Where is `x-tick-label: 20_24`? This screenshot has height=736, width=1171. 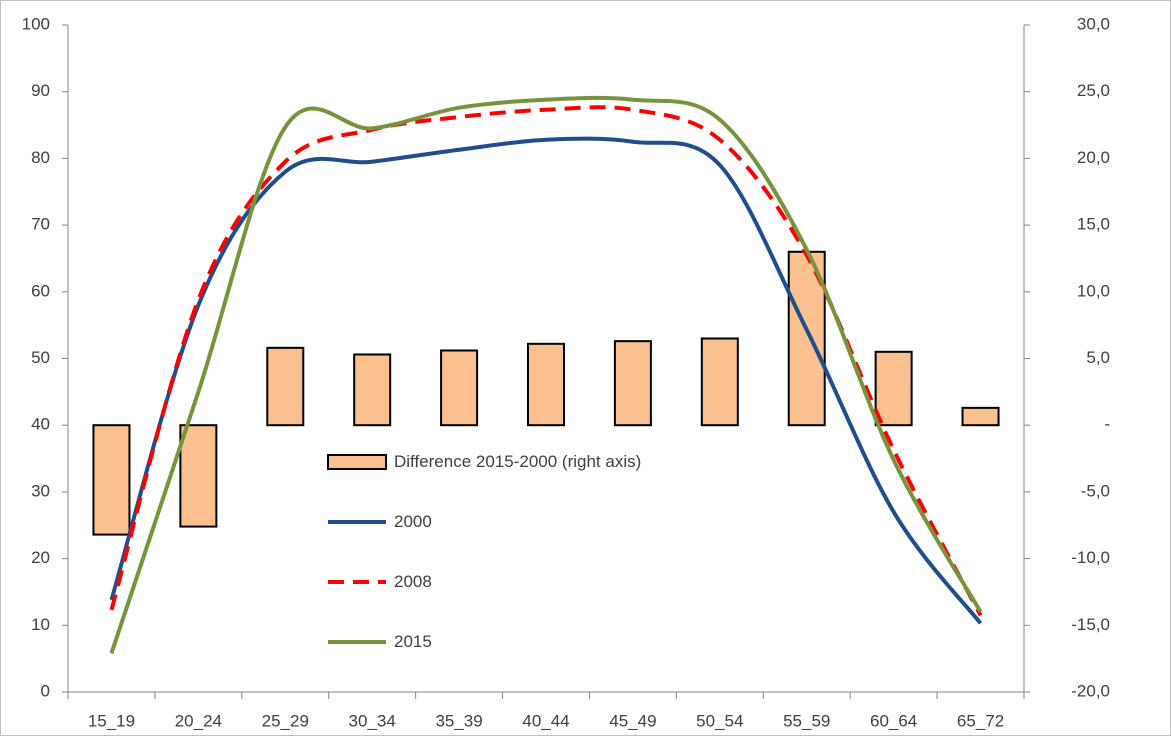
x-tick-label: 20_24 is located at coordinates (198, 720).